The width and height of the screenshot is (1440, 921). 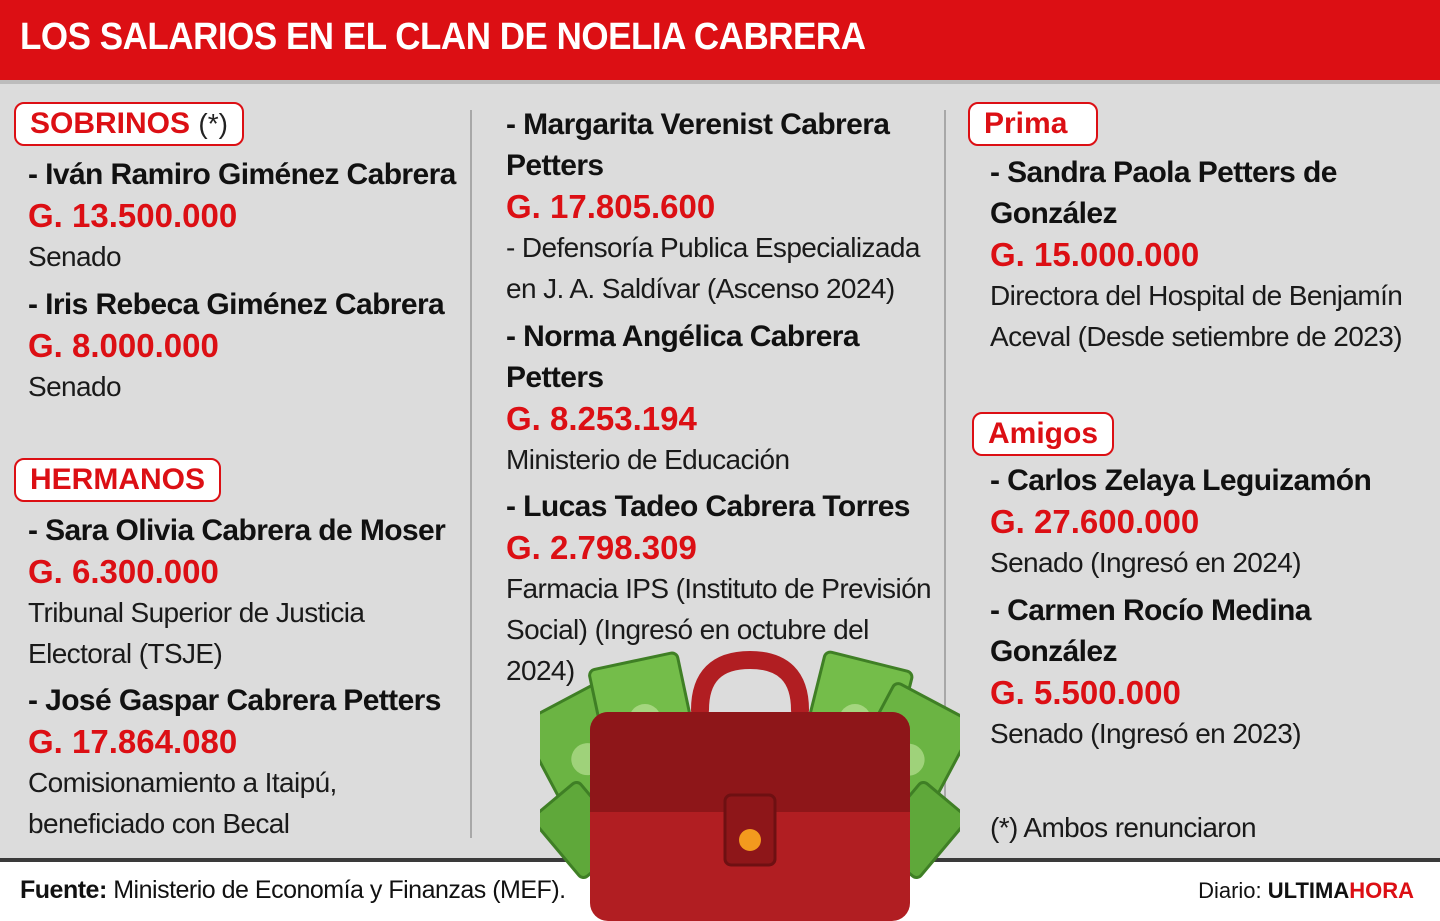 What do you see at coordinates (540, 670) in the screenshot?
I see `entry-place: 2024)` at bounding box center [540, 670].